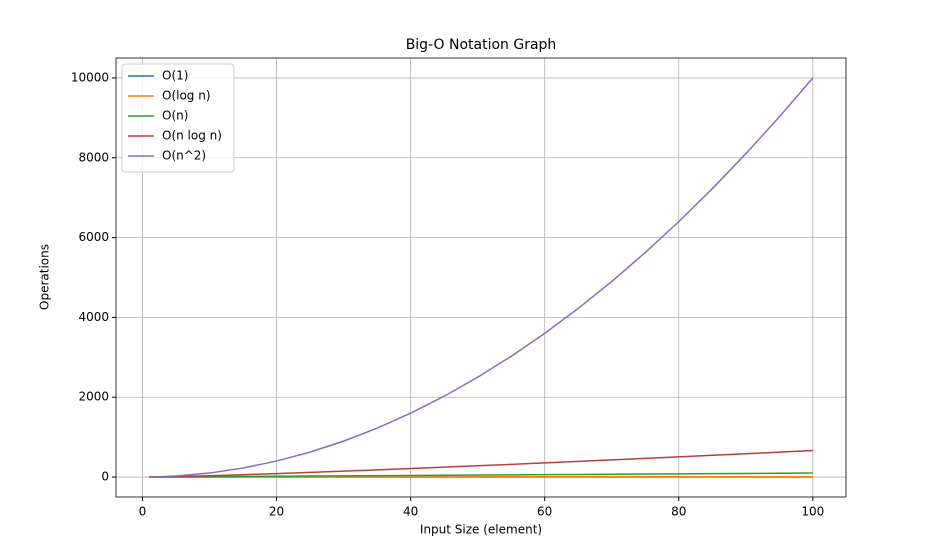  Describe the element at coordinates (93, 157) in the screenshot. I see `y-tick-label: 8000` at that location.